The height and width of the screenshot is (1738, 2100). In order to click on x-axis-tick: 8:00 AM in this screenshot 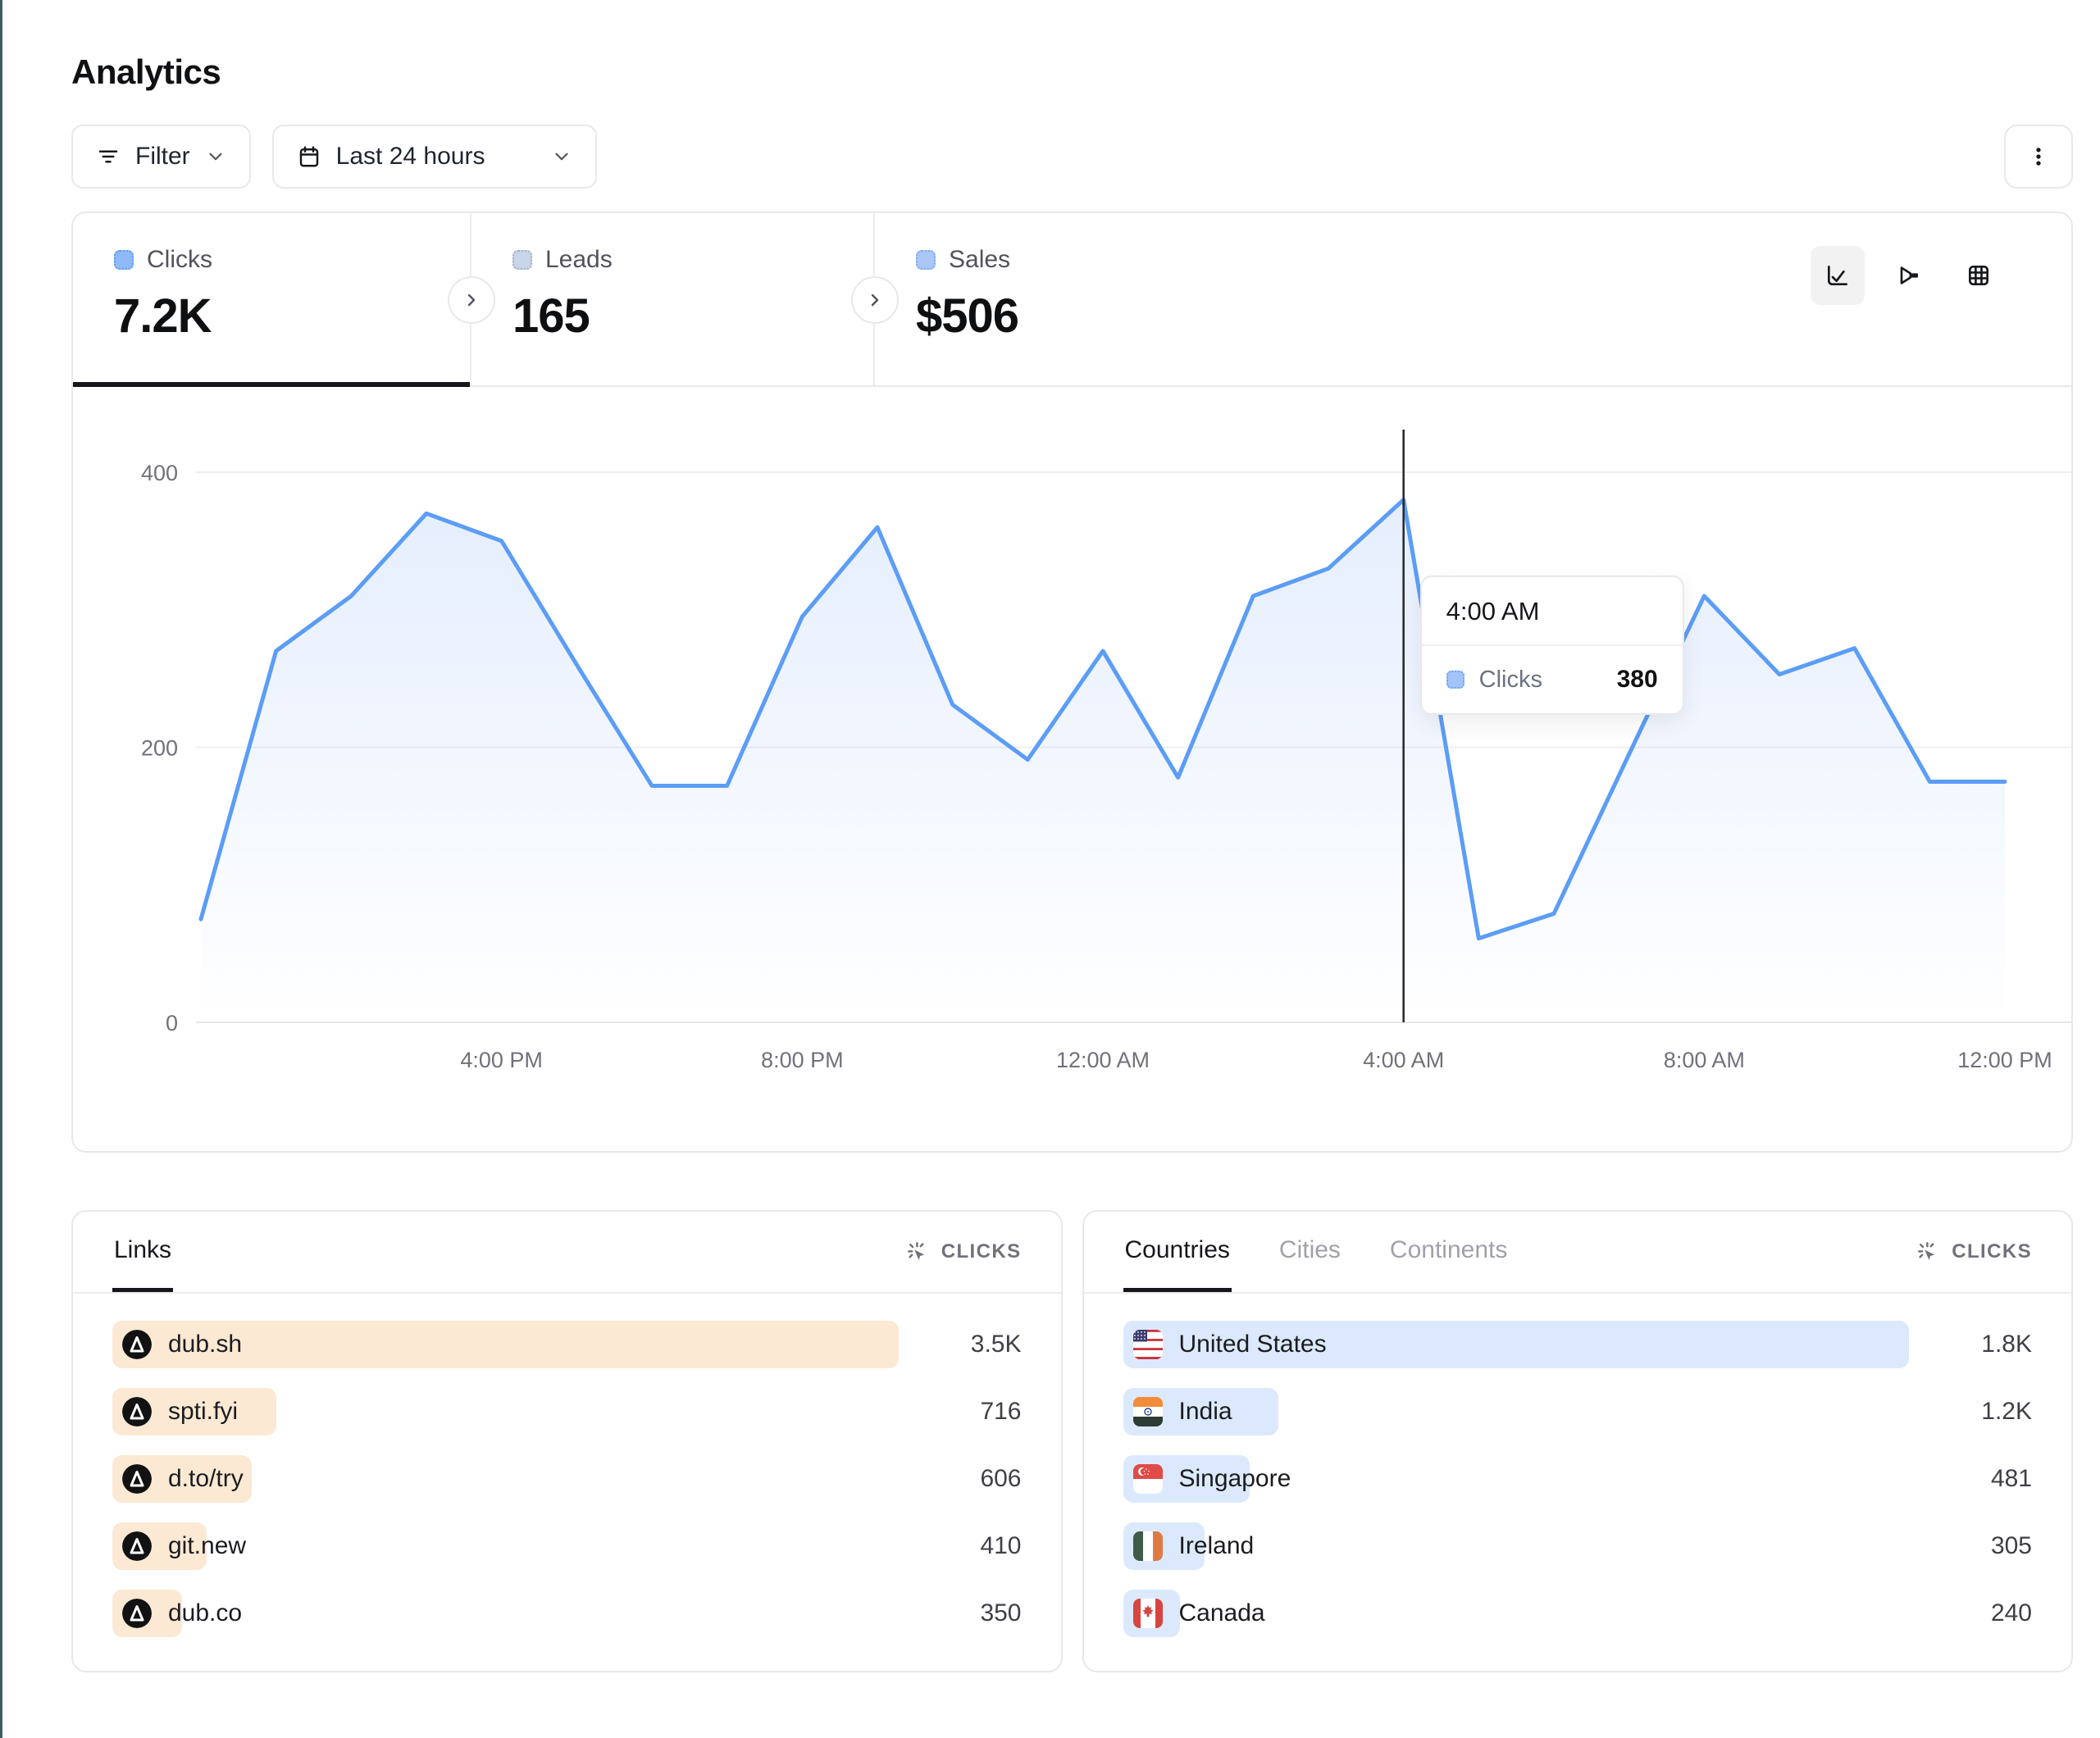, I will do `click(1704, 1060)`.